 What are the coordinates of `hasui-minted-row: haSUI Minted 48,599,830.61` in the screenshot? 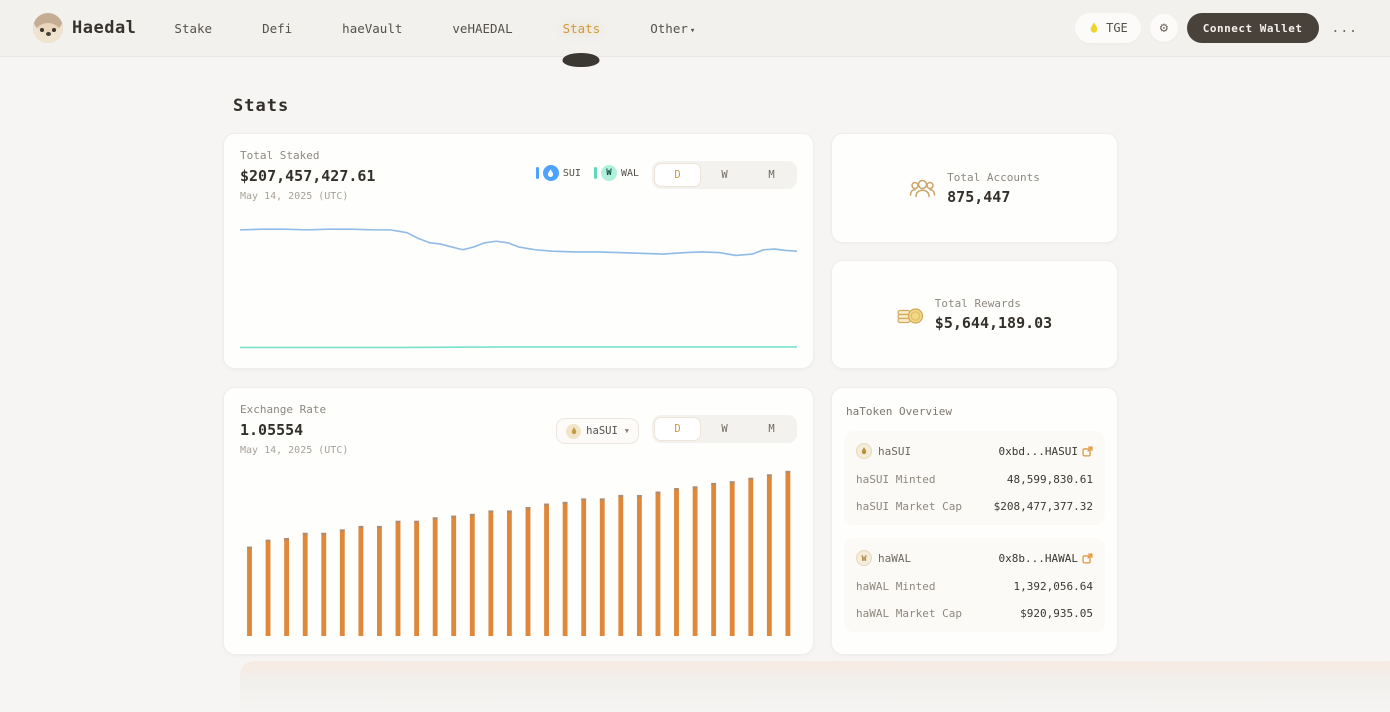 It's located at (974, 479).